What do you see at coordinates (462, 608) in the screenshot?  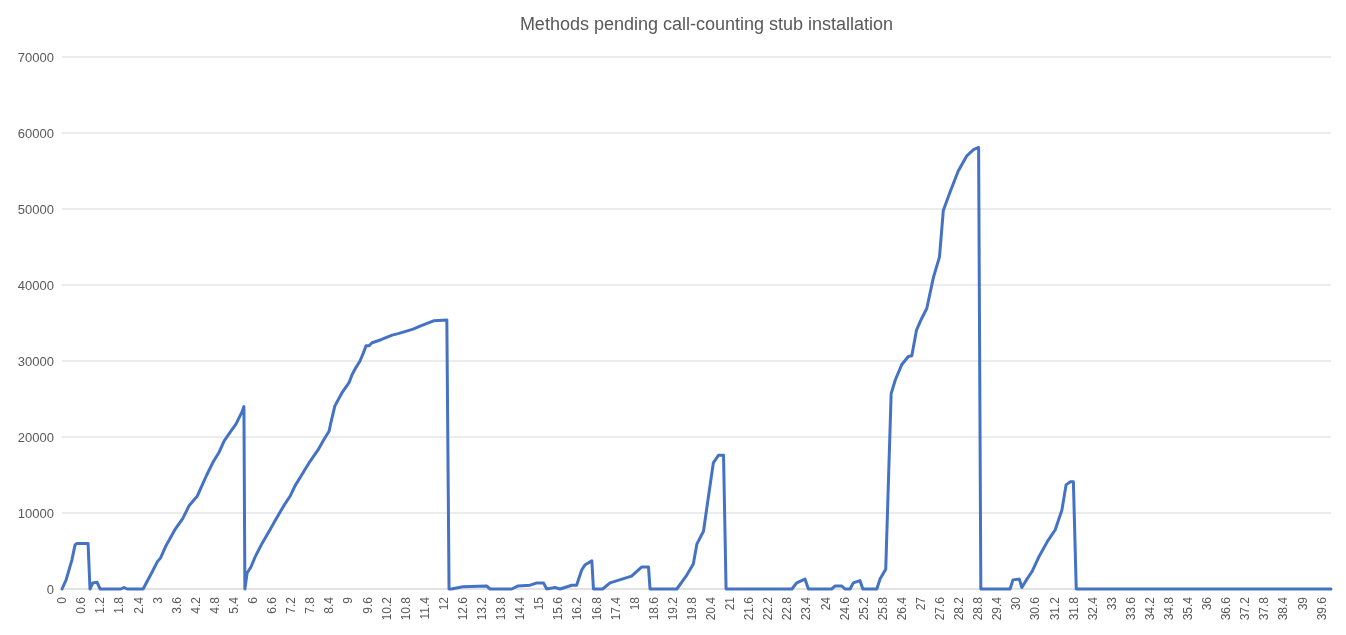 I see `x-tick-label: 12.6` at bounding box center [462, 608].